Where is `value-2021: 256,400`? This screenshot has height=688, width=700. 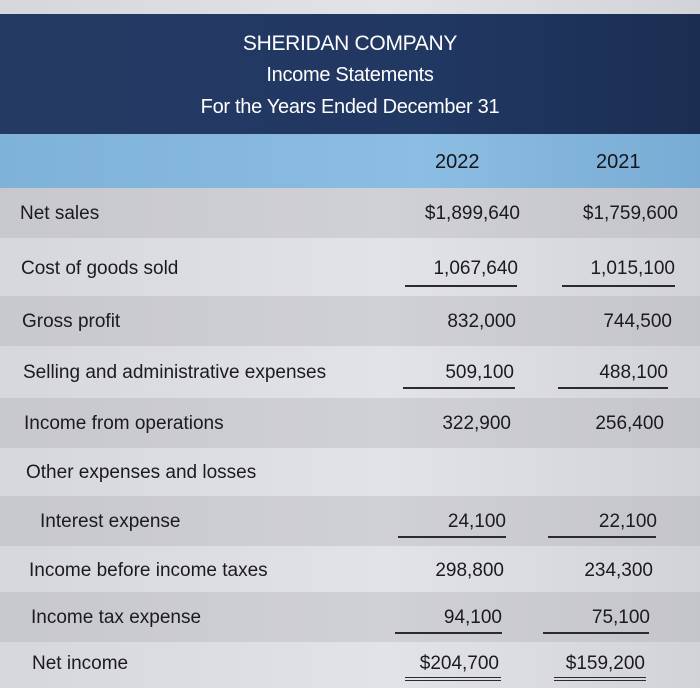
value-2021: 256,400 is located at coordinates (629, 423).